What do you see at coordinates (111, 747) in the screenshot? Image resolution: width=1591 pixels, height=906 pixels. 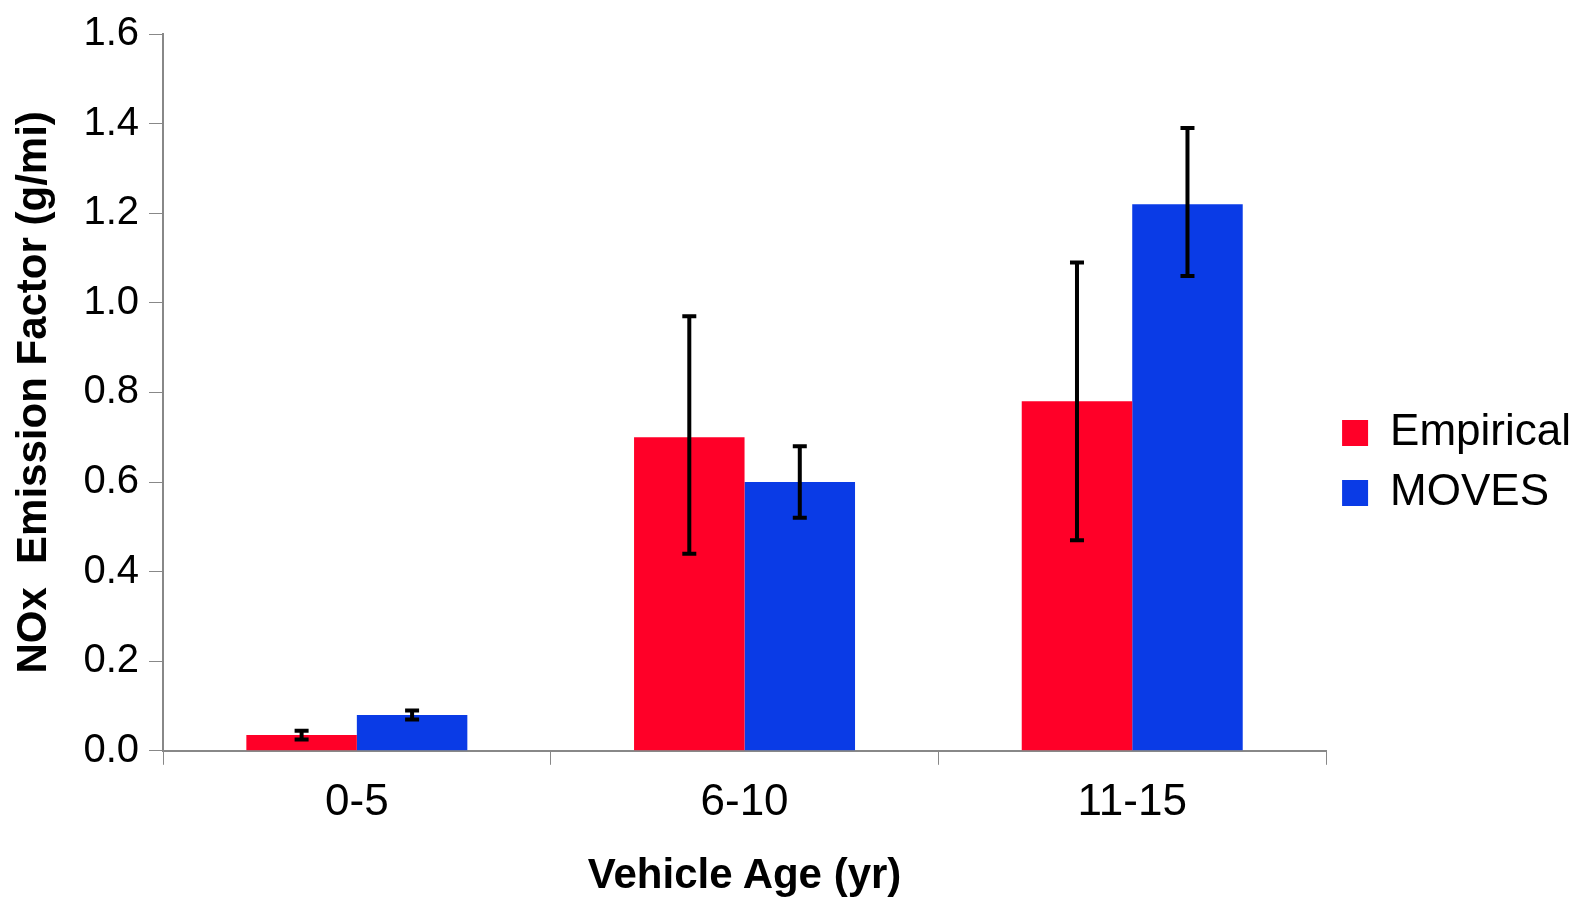 I see `y-tick-label: 0.0` at bounding box center [111, 747].